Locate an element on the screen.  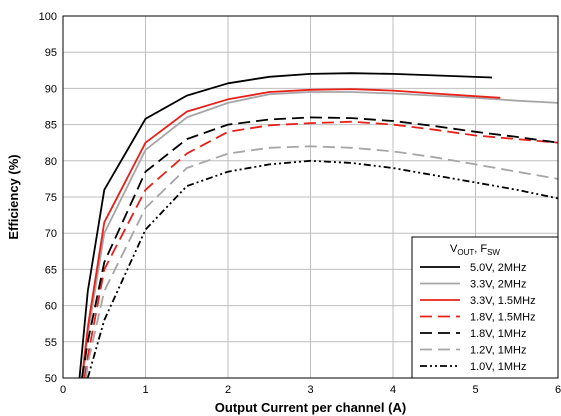
x-tick-label: 0 is located at coordinates (63, 390).